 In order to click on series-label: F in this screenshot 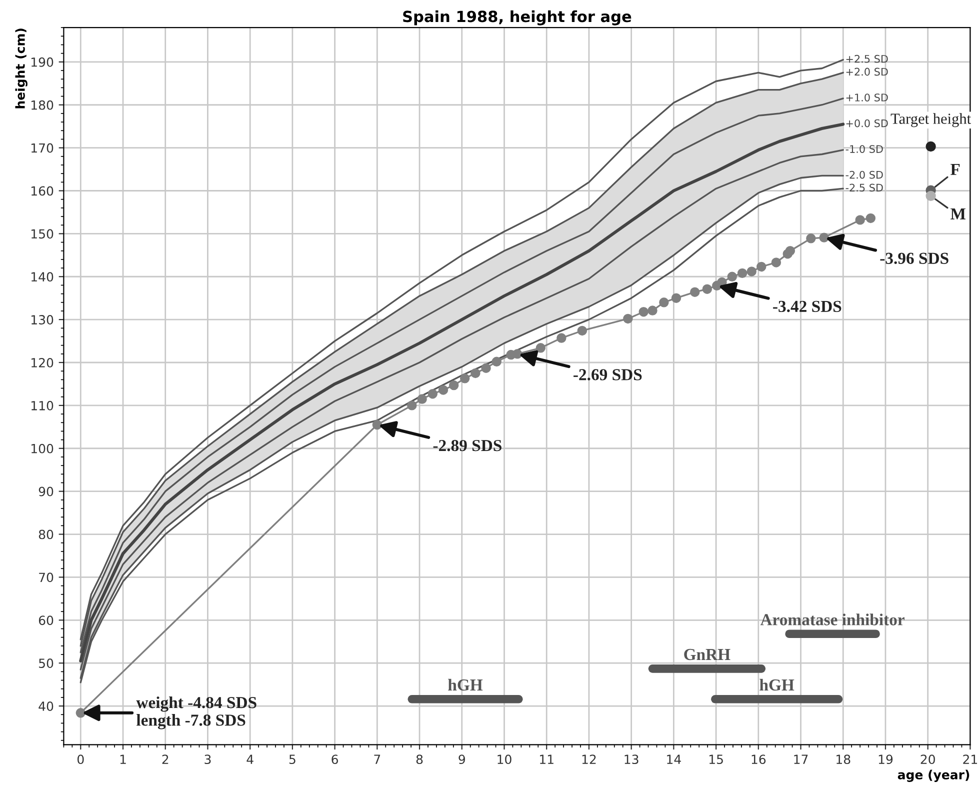, I will do `click(955, 169)`.